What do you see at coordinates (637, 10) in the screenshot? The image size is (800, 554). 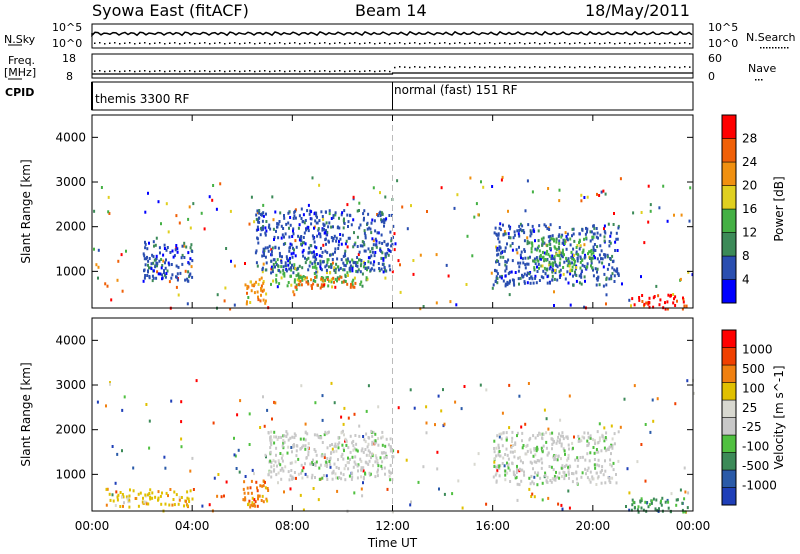 I see `date-title: 18/May/2011` at bounding box center [637, 10].